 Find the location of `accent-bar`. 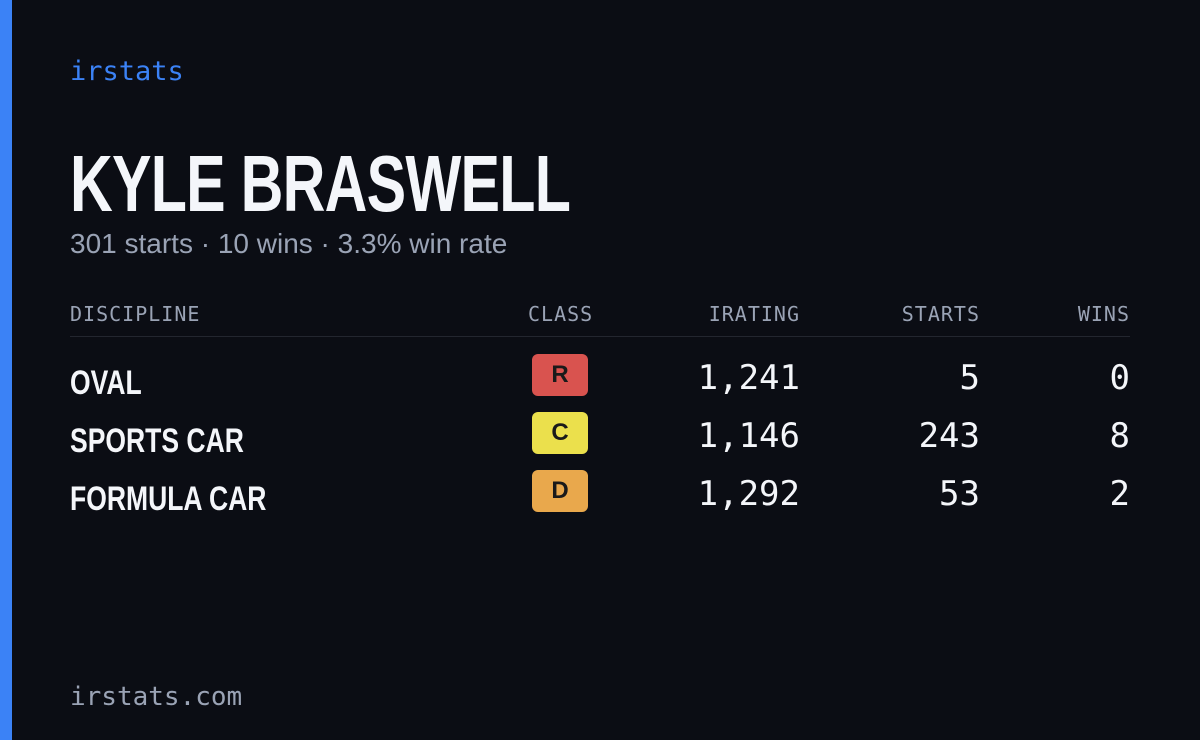

accent-bar is located at coordinates (6, 370).